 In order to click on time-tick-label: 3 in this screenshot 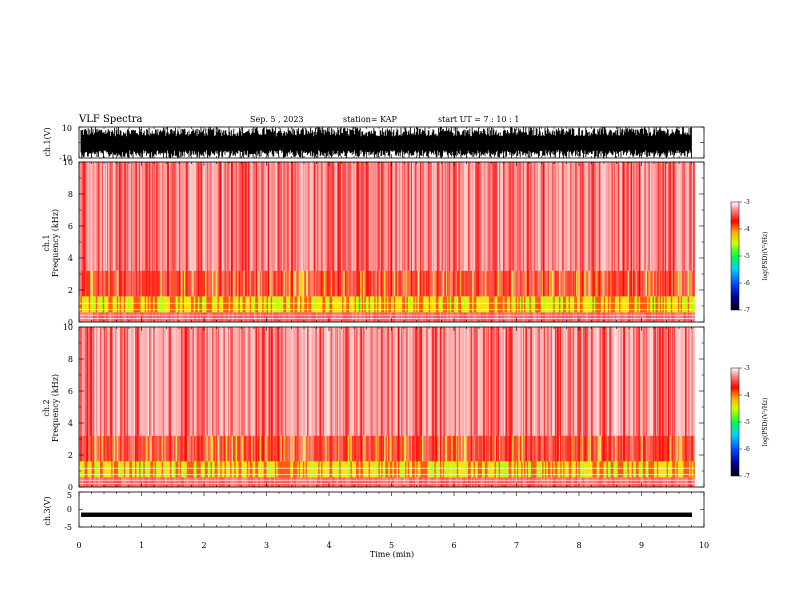, I will do `click(266, 545)`.